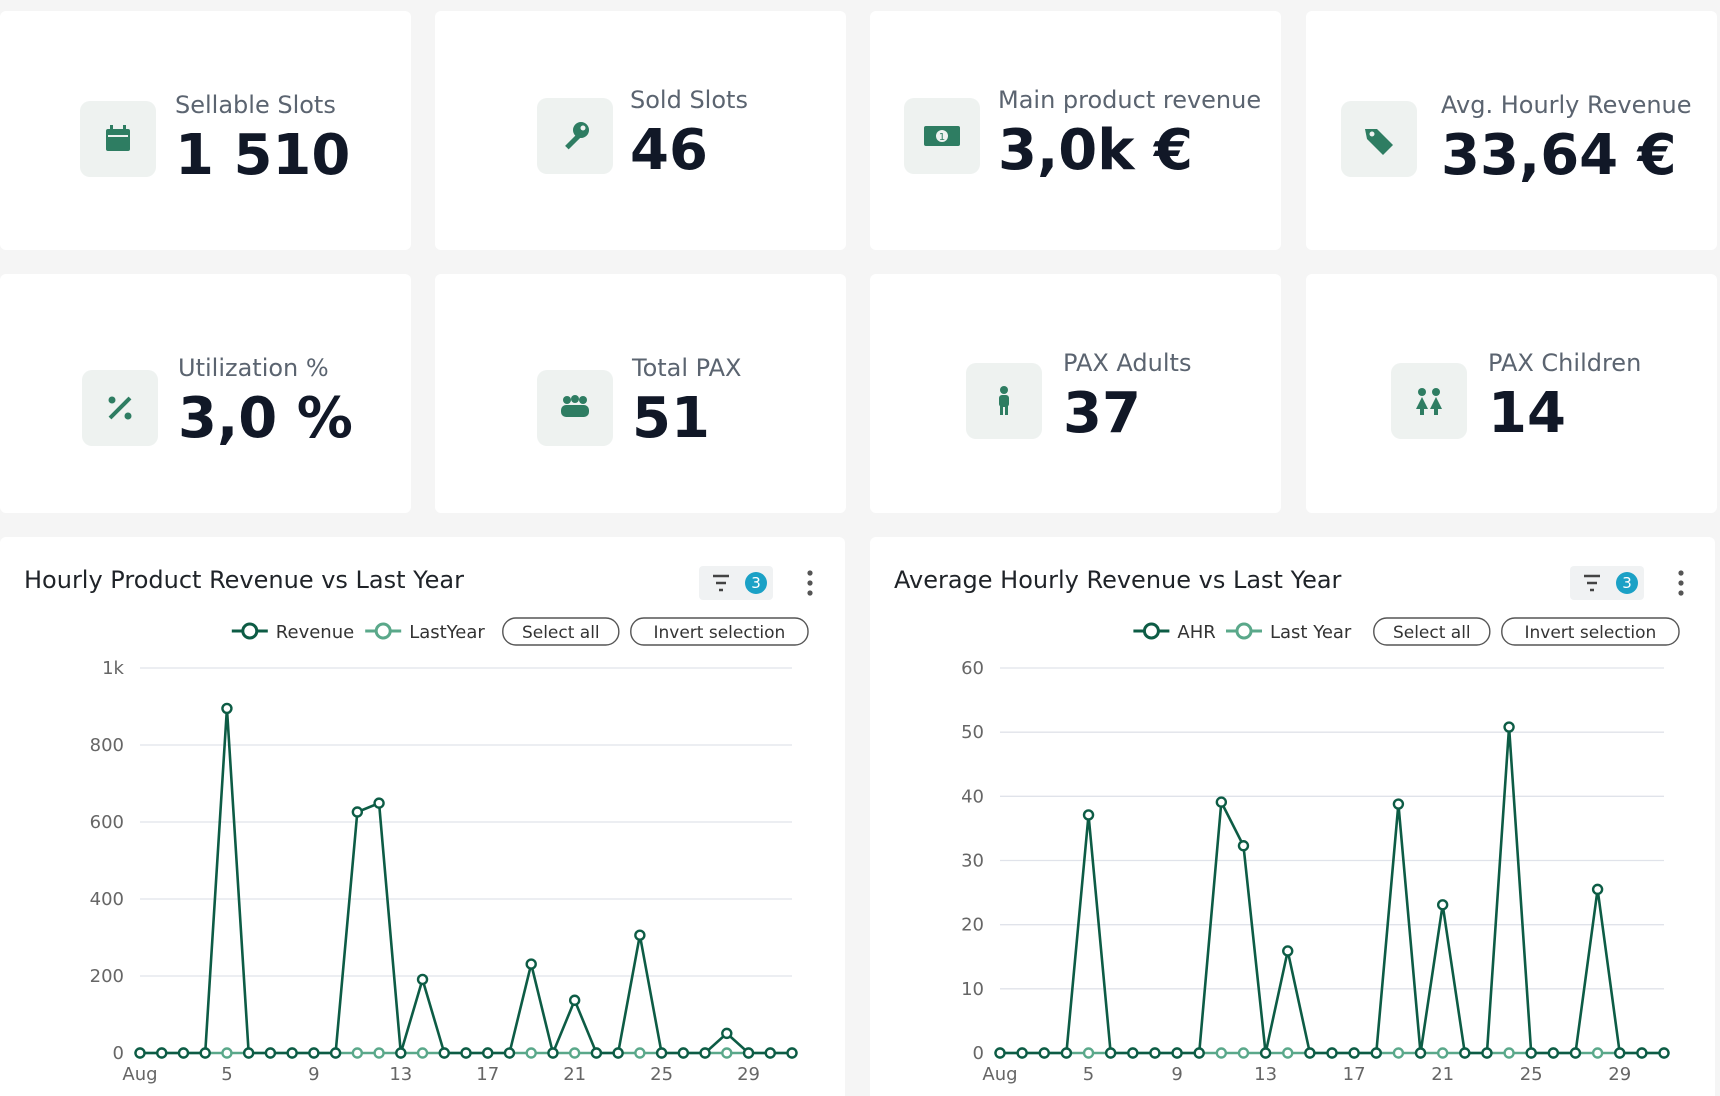 The image size is (1720, 1096). What do you see at coordinates (972, 668) in the screenshot?
I see `y-tick-label: 60` at bounding box center [972, 668].